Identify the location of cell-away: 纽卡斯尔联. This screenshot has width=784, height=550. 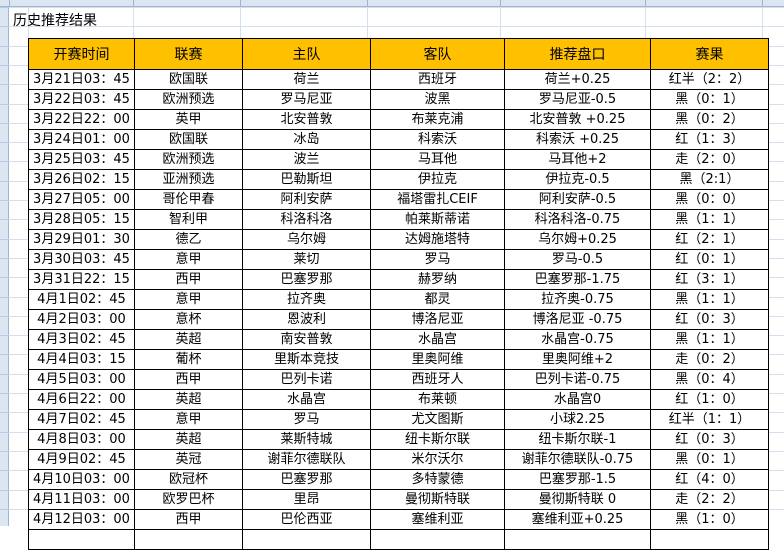
(437, 439).